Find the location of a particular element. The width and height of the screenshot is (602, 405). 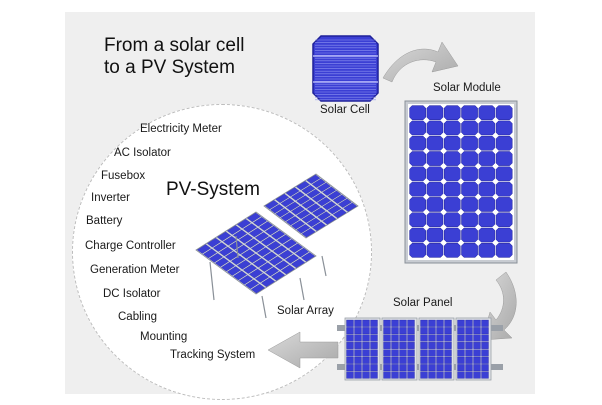

diagram-title-line-2: to a PV System is located at coordinates (169, 67).